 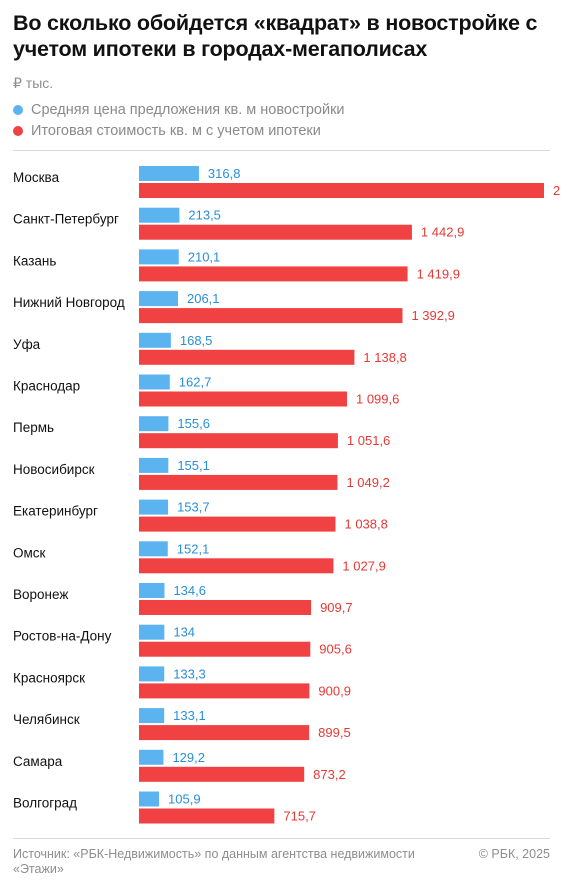 What do you see at coordinates (432, 315) in the screenshot?
I see `value-label-total-cost: 1 392,9` at bounding box center [432, 315].